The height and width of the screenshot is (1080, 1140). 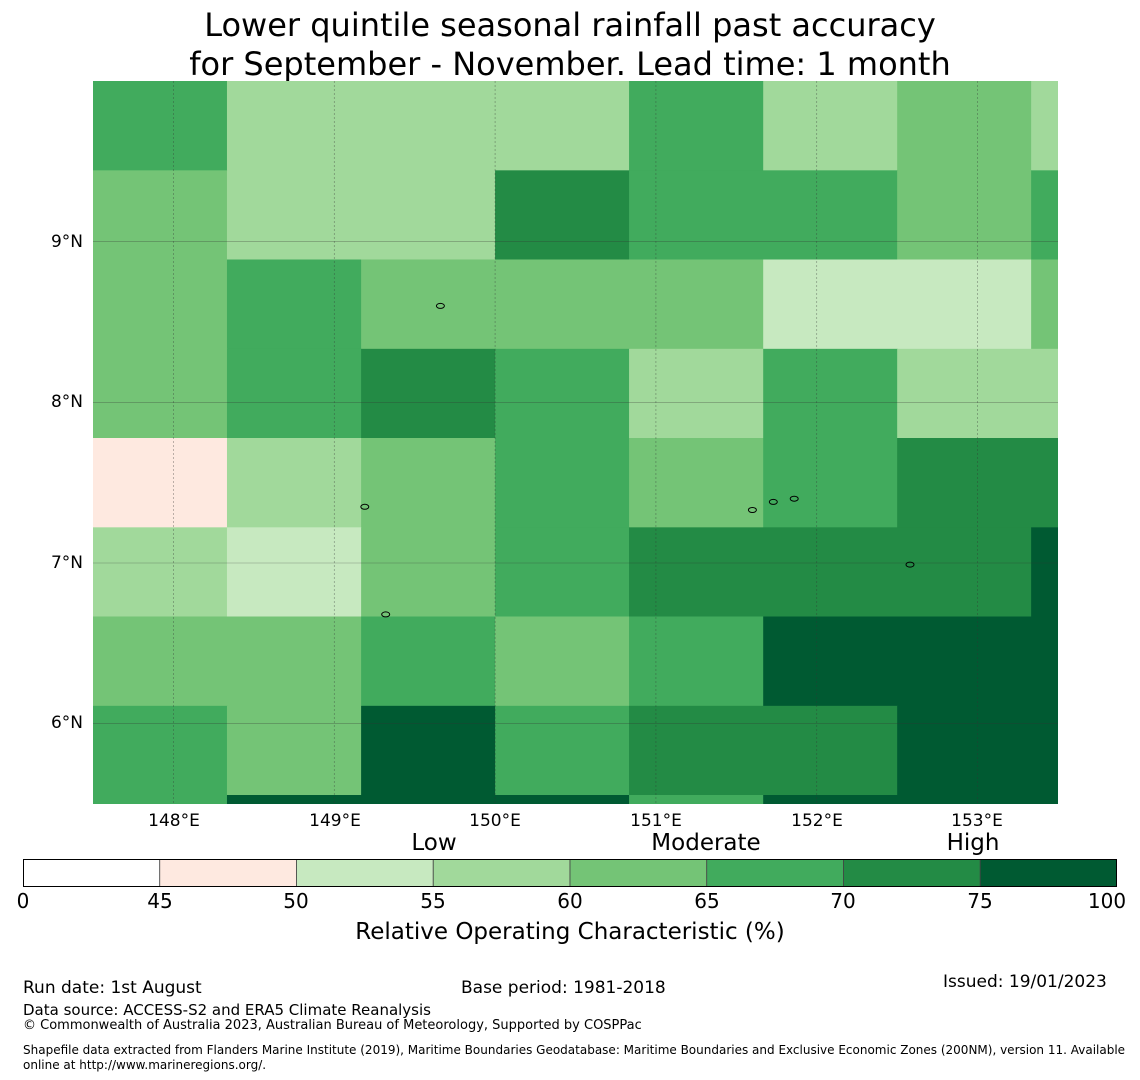 What do you see at coordinates (174, 821) in the screenshot?
I see `lon-label-148e: 148°E` at bounding box center [174, 821].